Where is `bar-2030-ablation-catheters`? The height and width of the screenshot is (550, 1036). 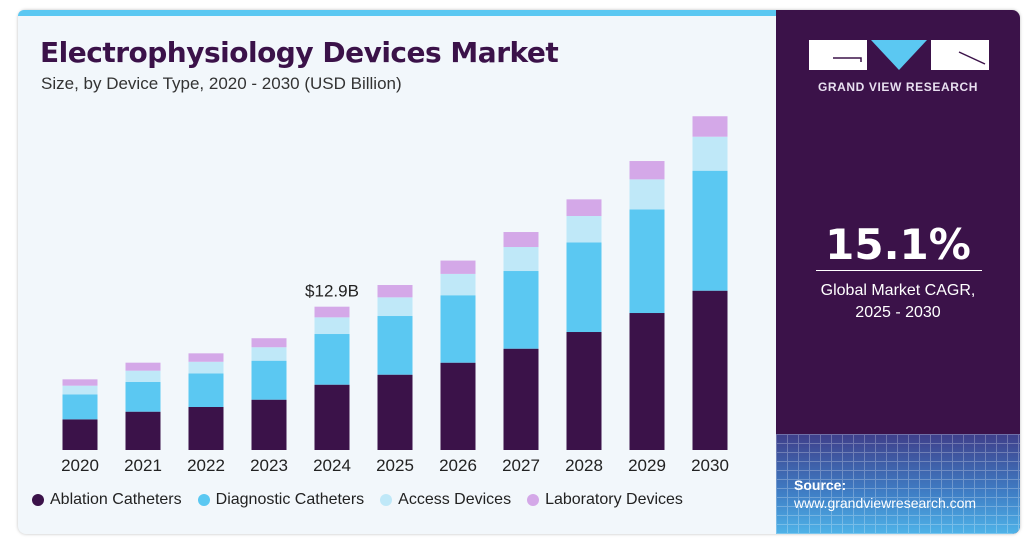
bar-2030-ablation-catheters is located at coordinates (710, 370).